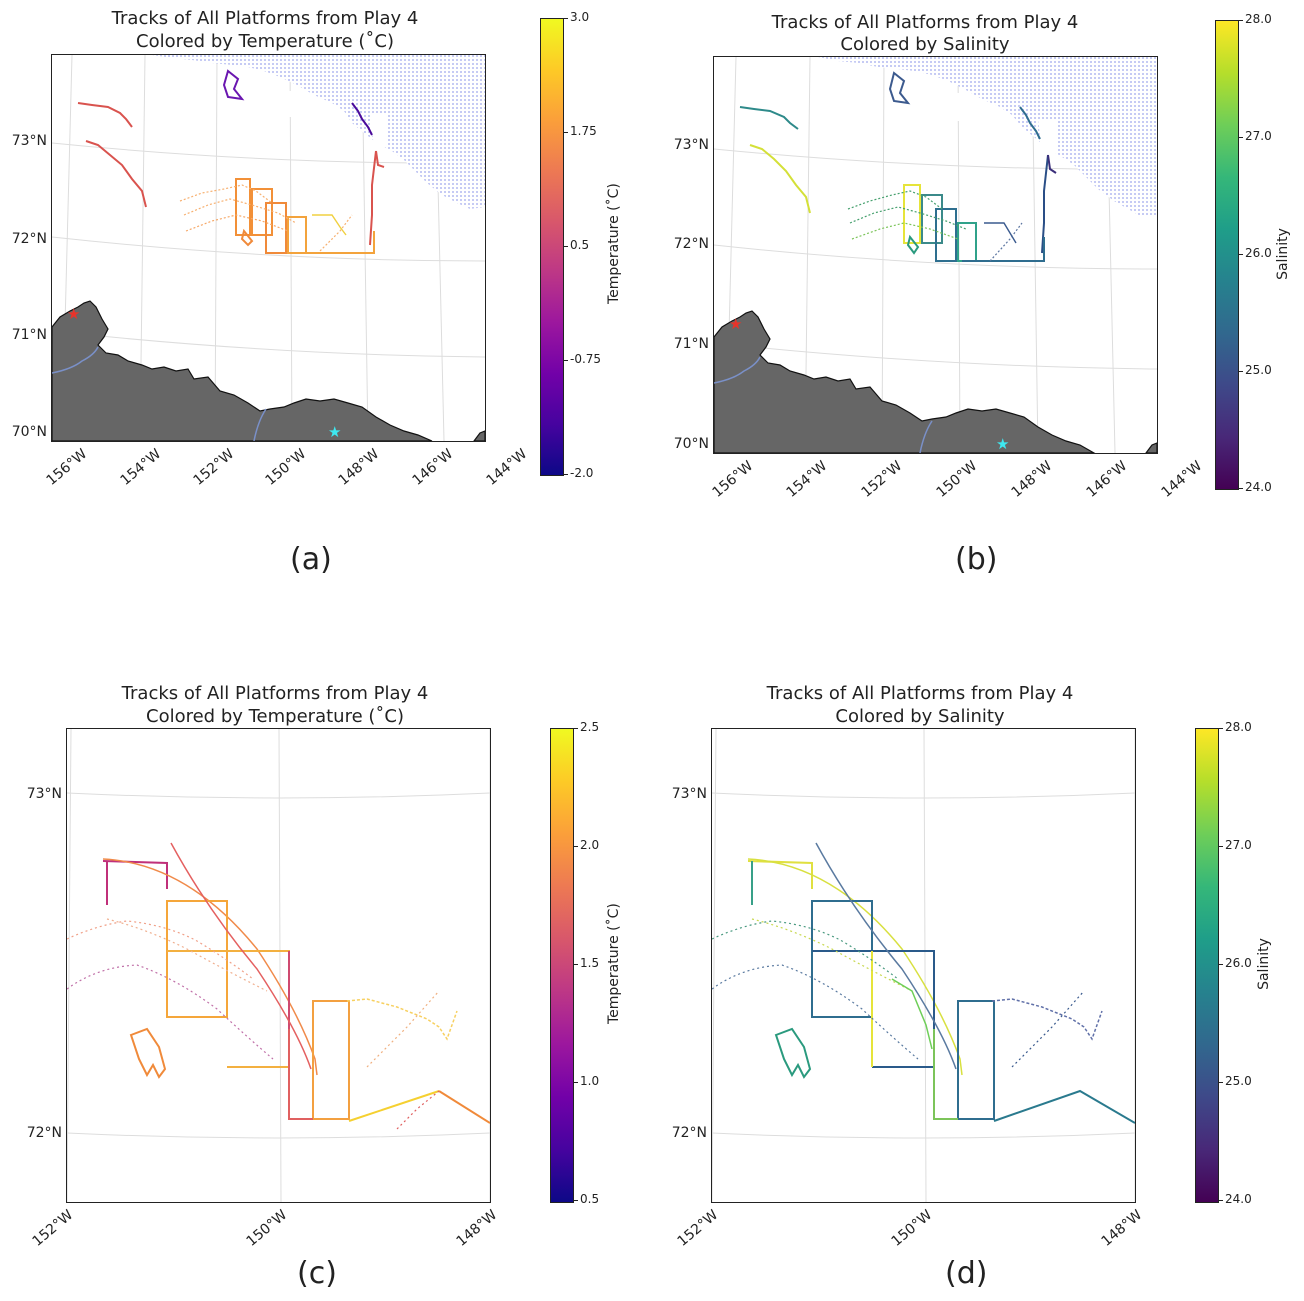 The height and width of the screenshot is (1301, 1304). I want to click on panel-d-caption: (d), so click(966, 1273).